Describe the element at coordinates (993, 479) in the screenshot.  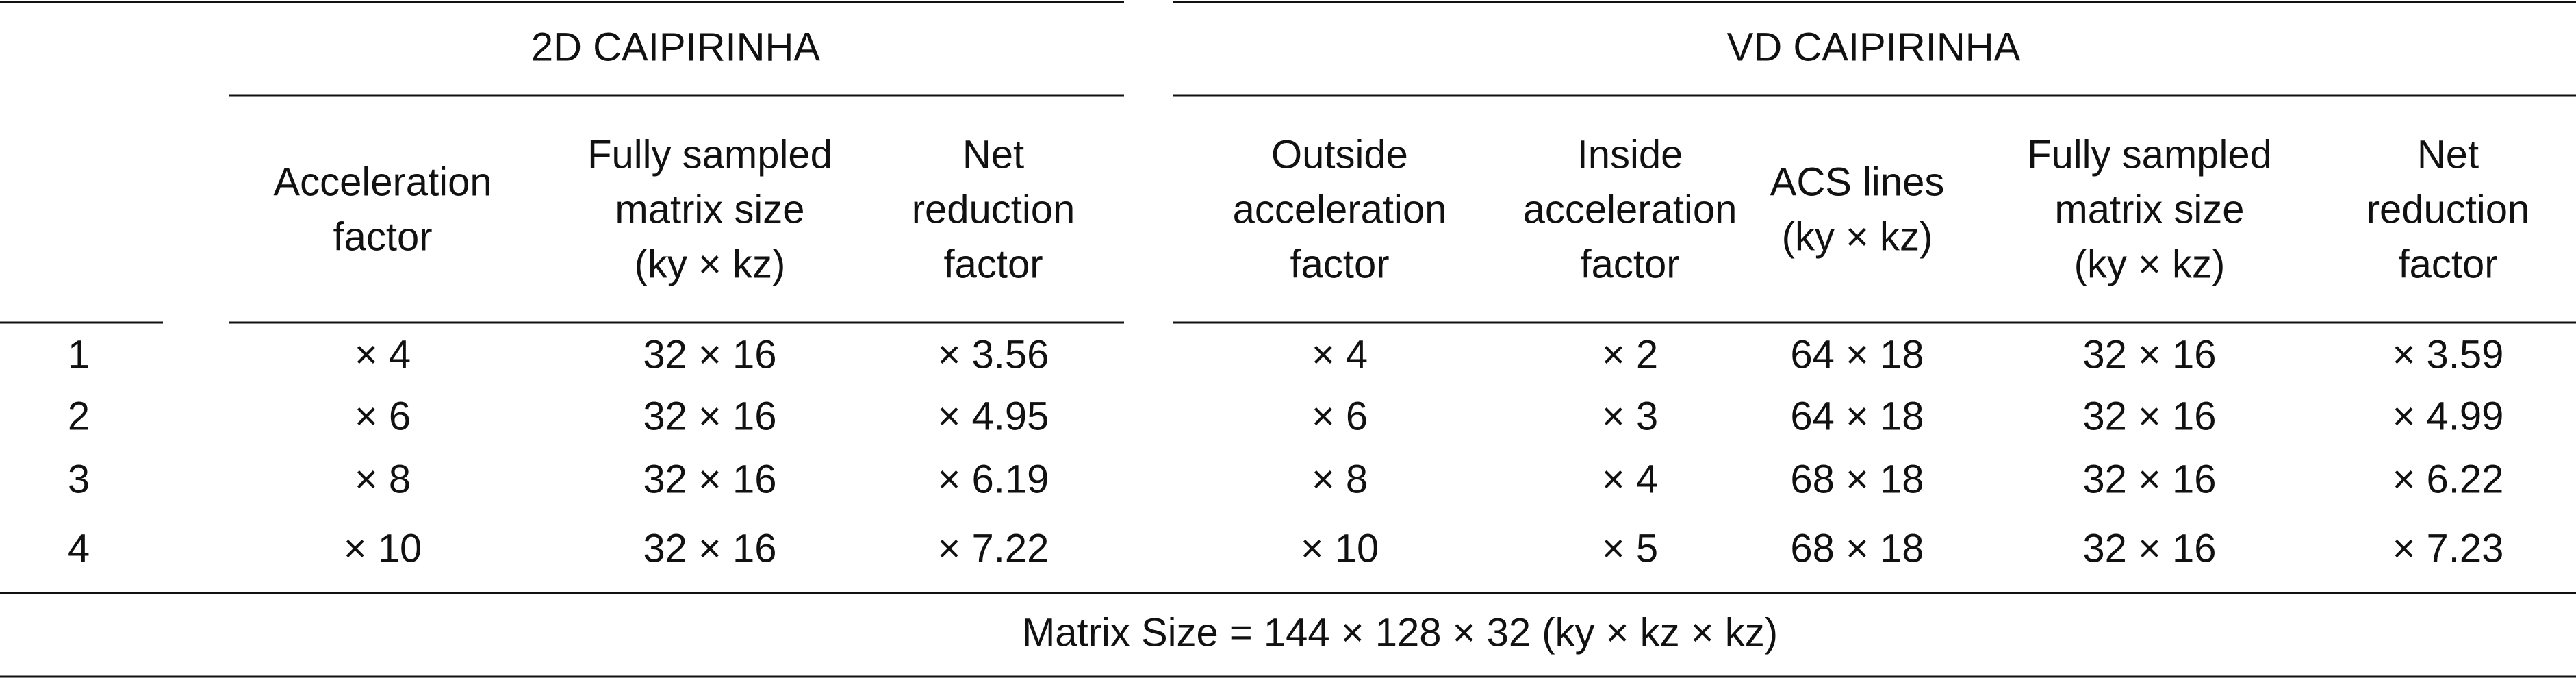
I see `cell: × 6.19` at that location.